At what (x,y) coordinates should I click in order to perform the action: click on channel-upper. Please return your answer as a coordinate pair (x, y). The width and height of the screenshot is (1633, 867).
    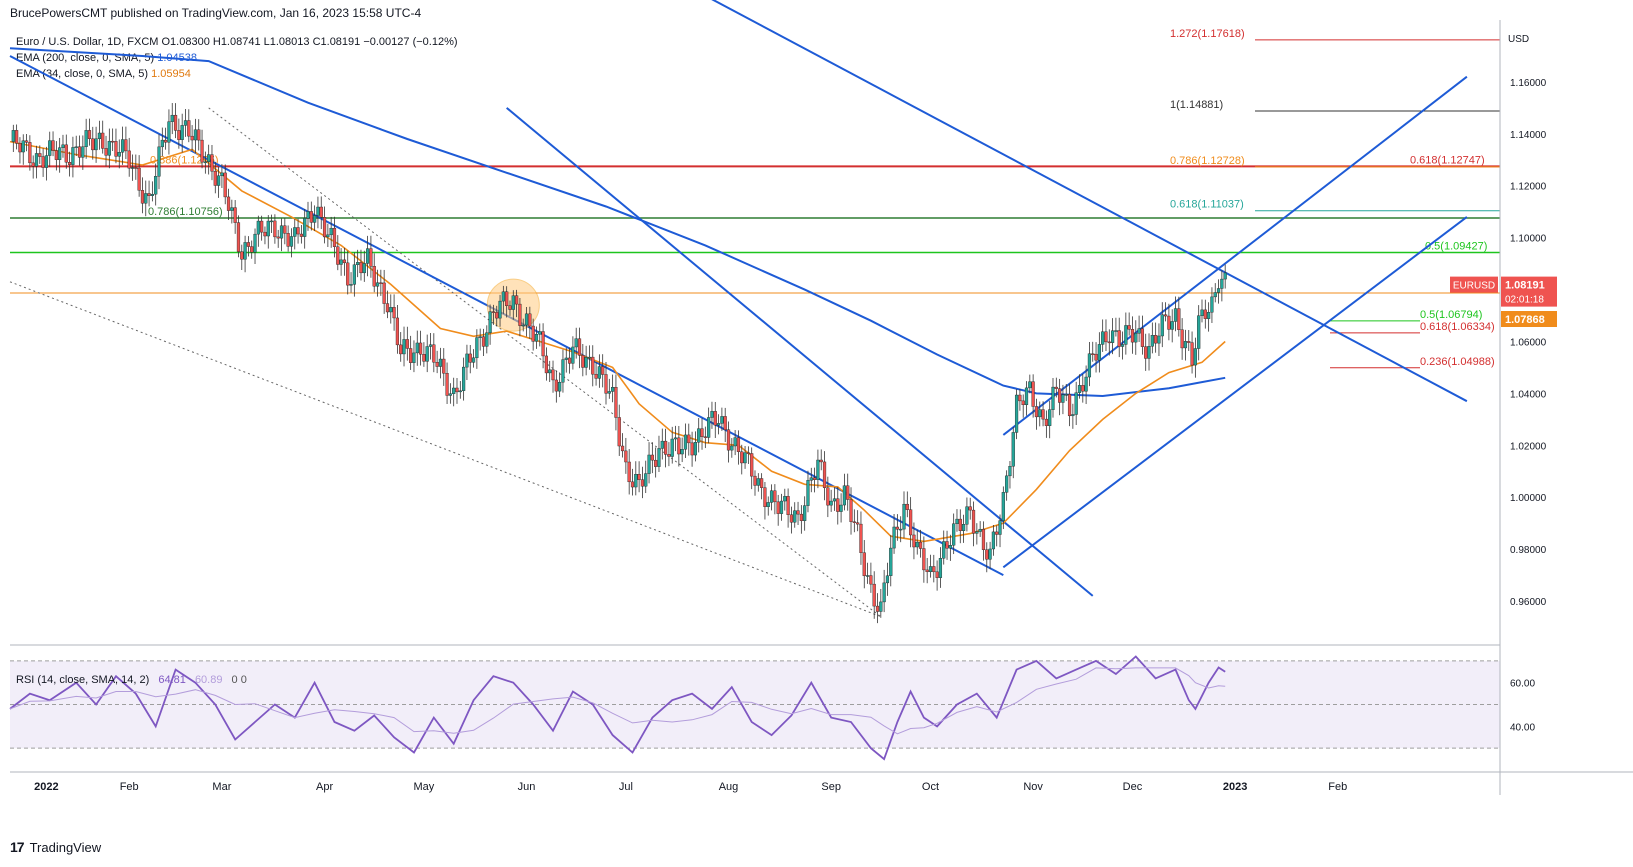
    Looking at the image, I should click on (1235, 255).